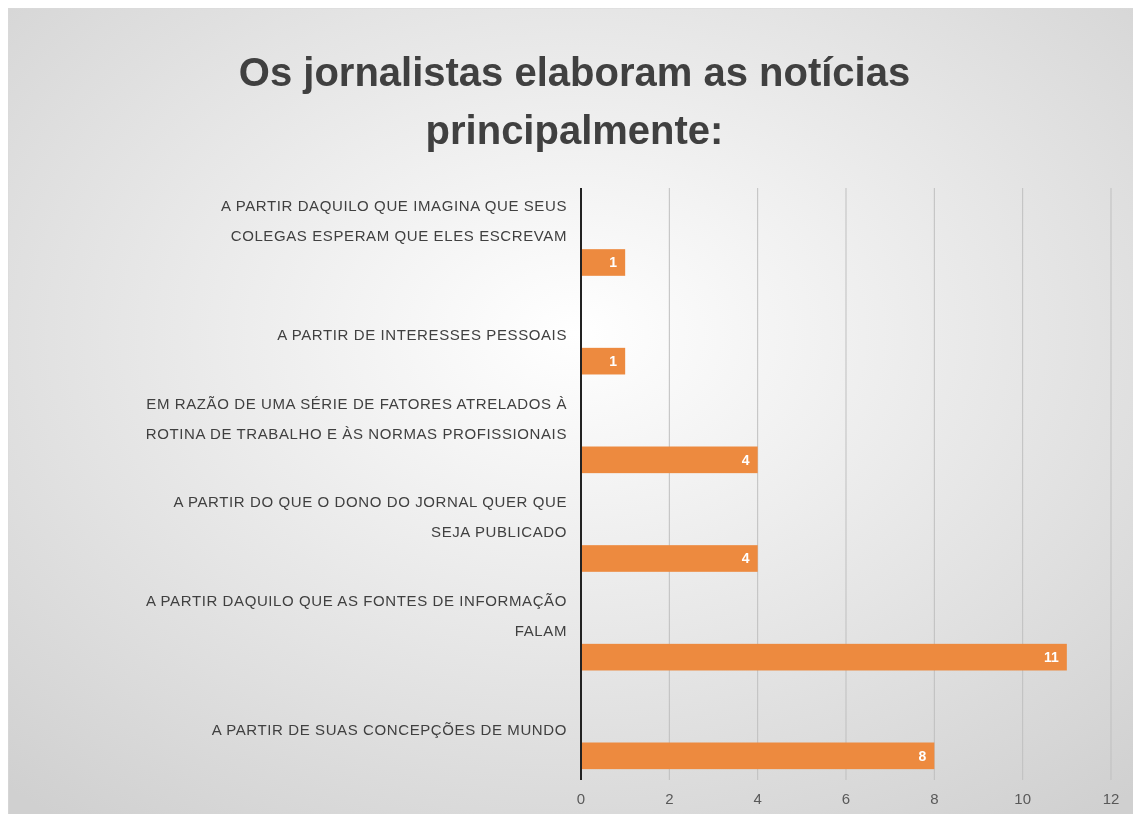 This screenshot has width=1133, height=814. I want to click on data-label: 8, so click(922, 755).